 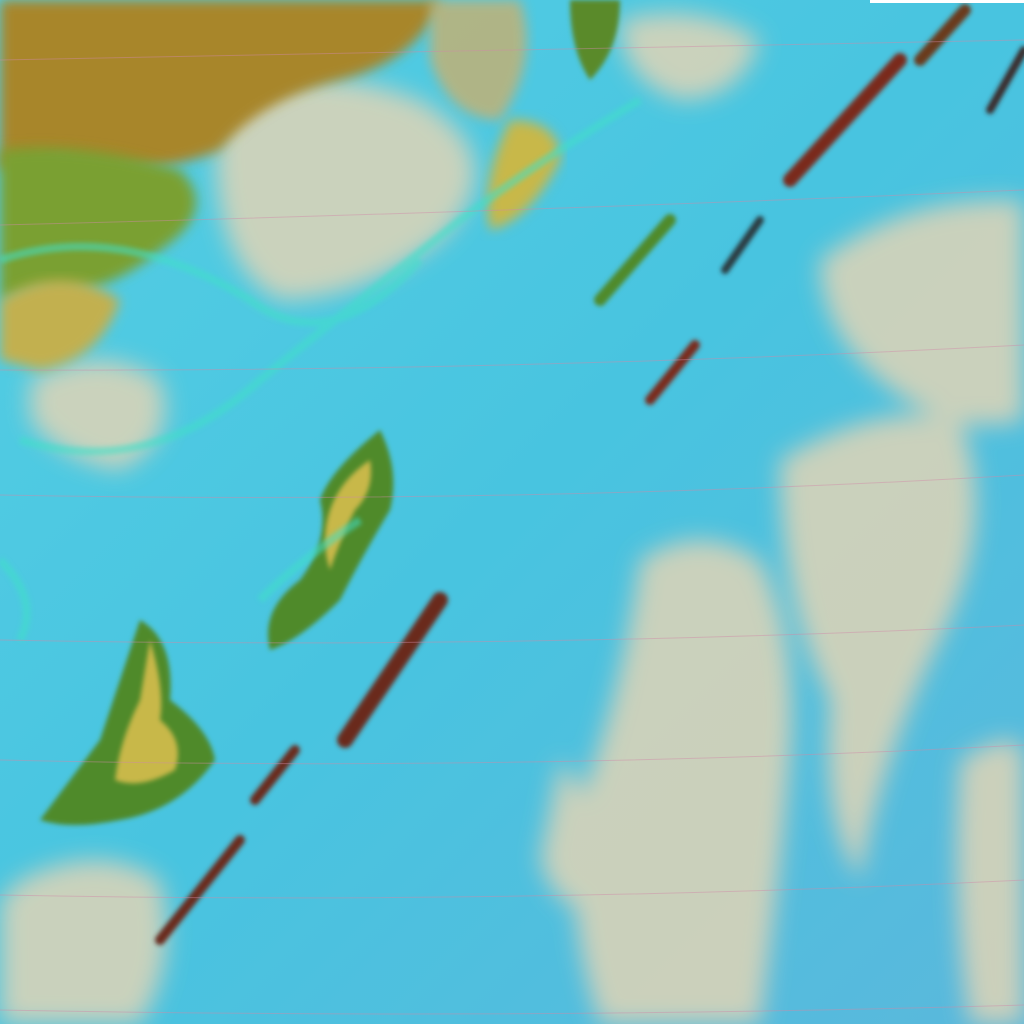 What do you see at coordinates (127, 722) in the screenshot?
I see `island-southwest` at bounding box center [127, 722].